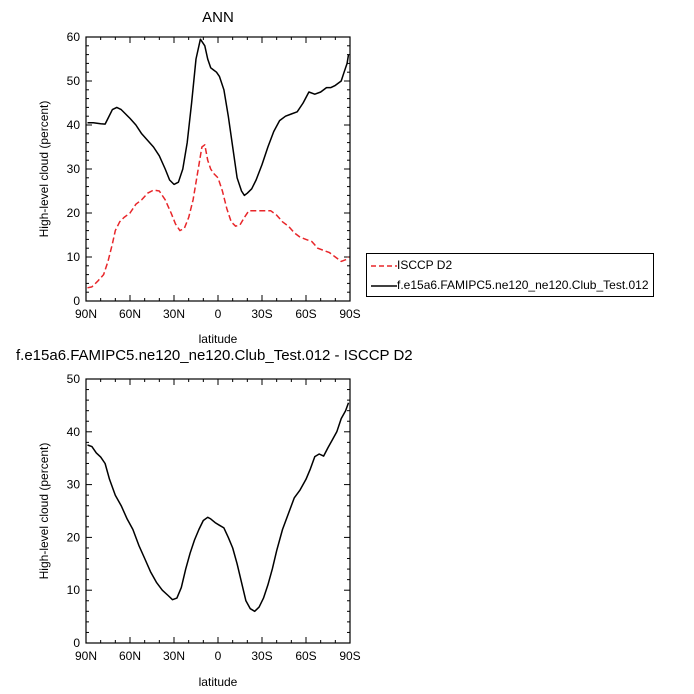 This screenshot has width=694, height=694. Describe the element at coordinates (384, 286) in the screenshot. I see `legend-swatch-solid-black` at that location.